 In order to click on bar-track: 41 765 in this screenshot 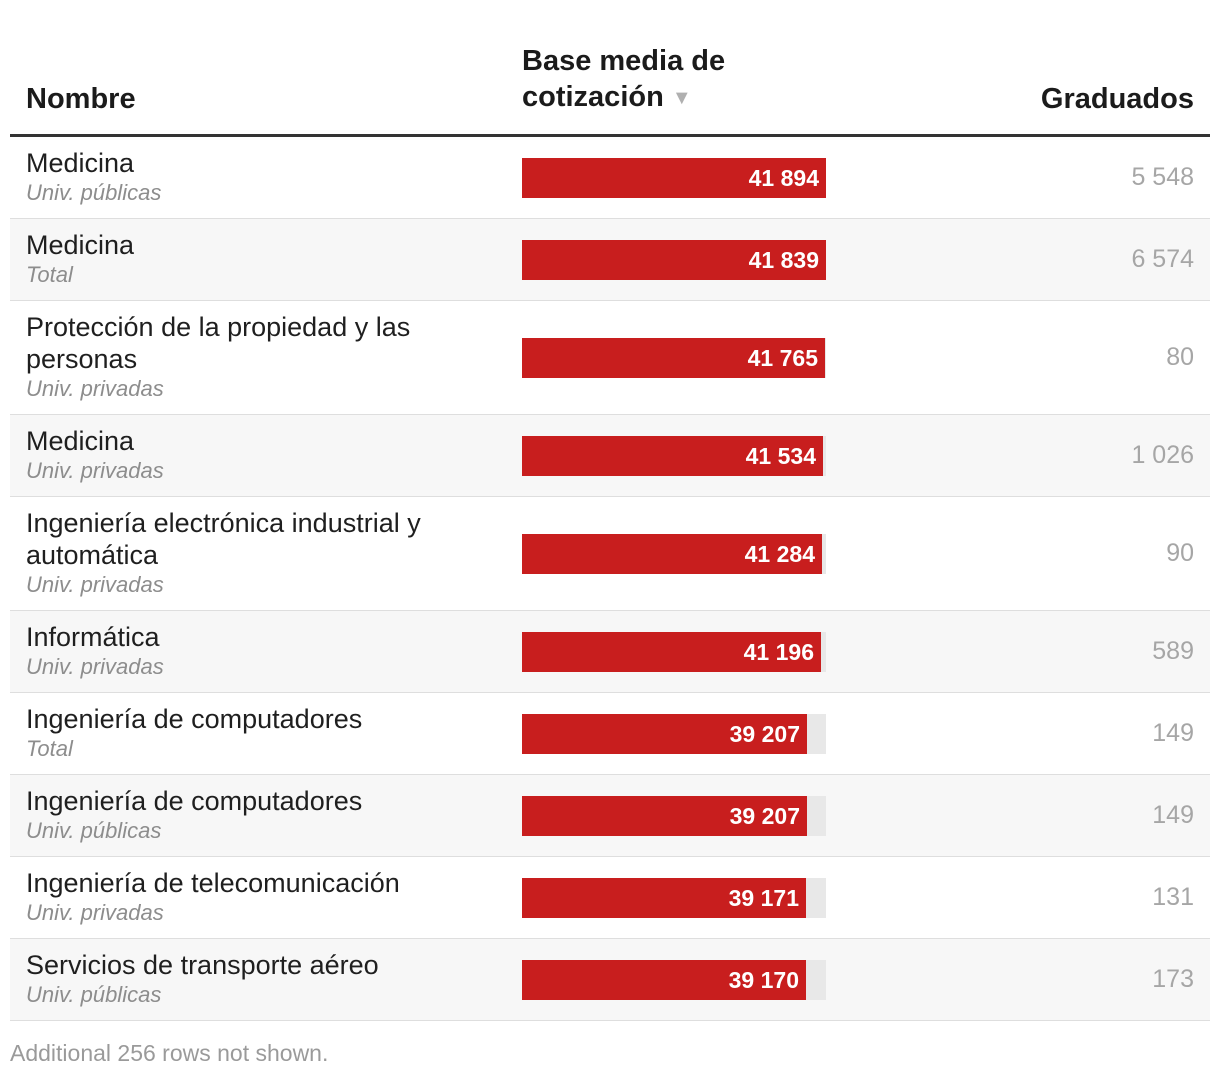, I will do `click(674, 358)`.